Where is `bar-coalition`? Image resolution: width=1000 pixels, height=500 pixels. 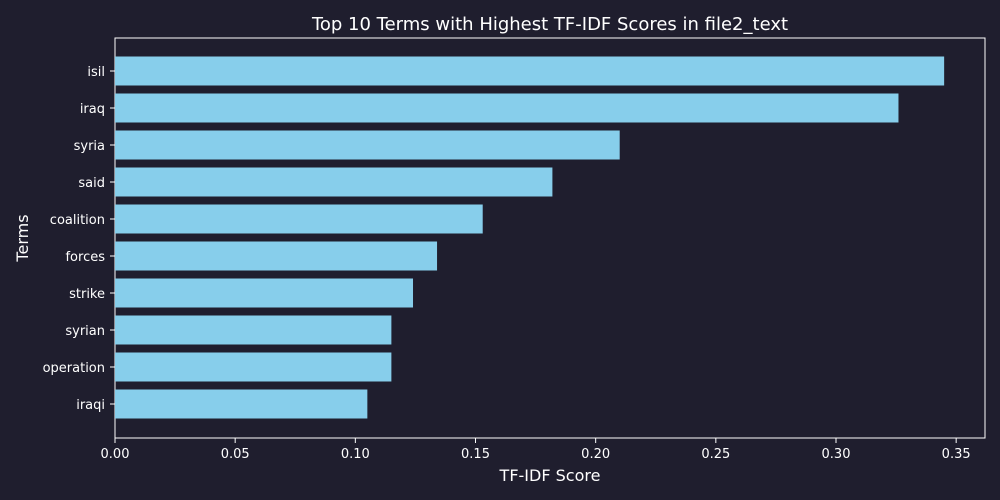
bar-coalition is located at coordinates (299, 219).